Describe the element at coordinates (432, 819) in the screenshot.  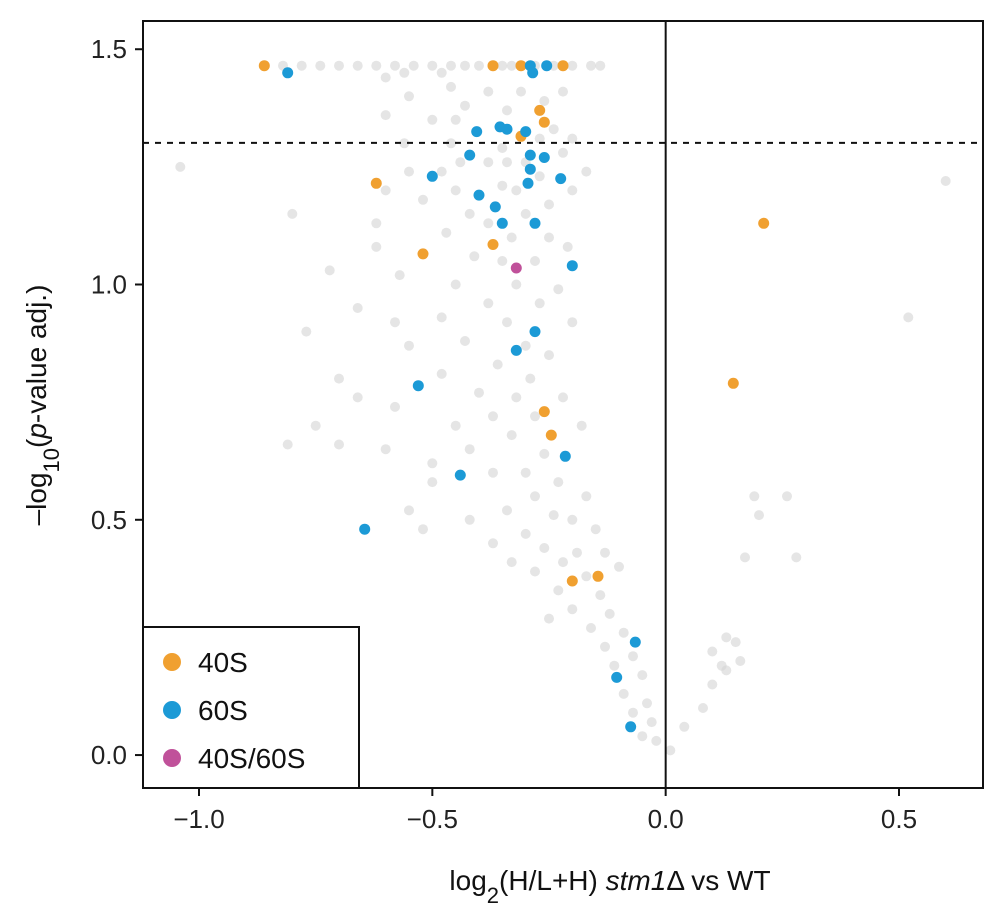
I see `x-tick-label: −0.5` at that location.